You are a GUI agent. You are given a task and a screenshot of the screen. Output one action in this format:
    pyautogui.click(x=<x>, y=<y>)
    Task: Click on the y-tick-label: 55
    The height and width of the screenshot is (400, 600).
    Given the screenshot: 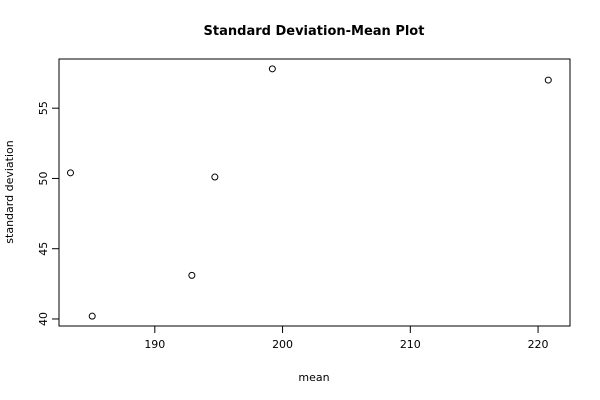 What is the action you would take?
    pyautogui.click(x=43, y=108)
    